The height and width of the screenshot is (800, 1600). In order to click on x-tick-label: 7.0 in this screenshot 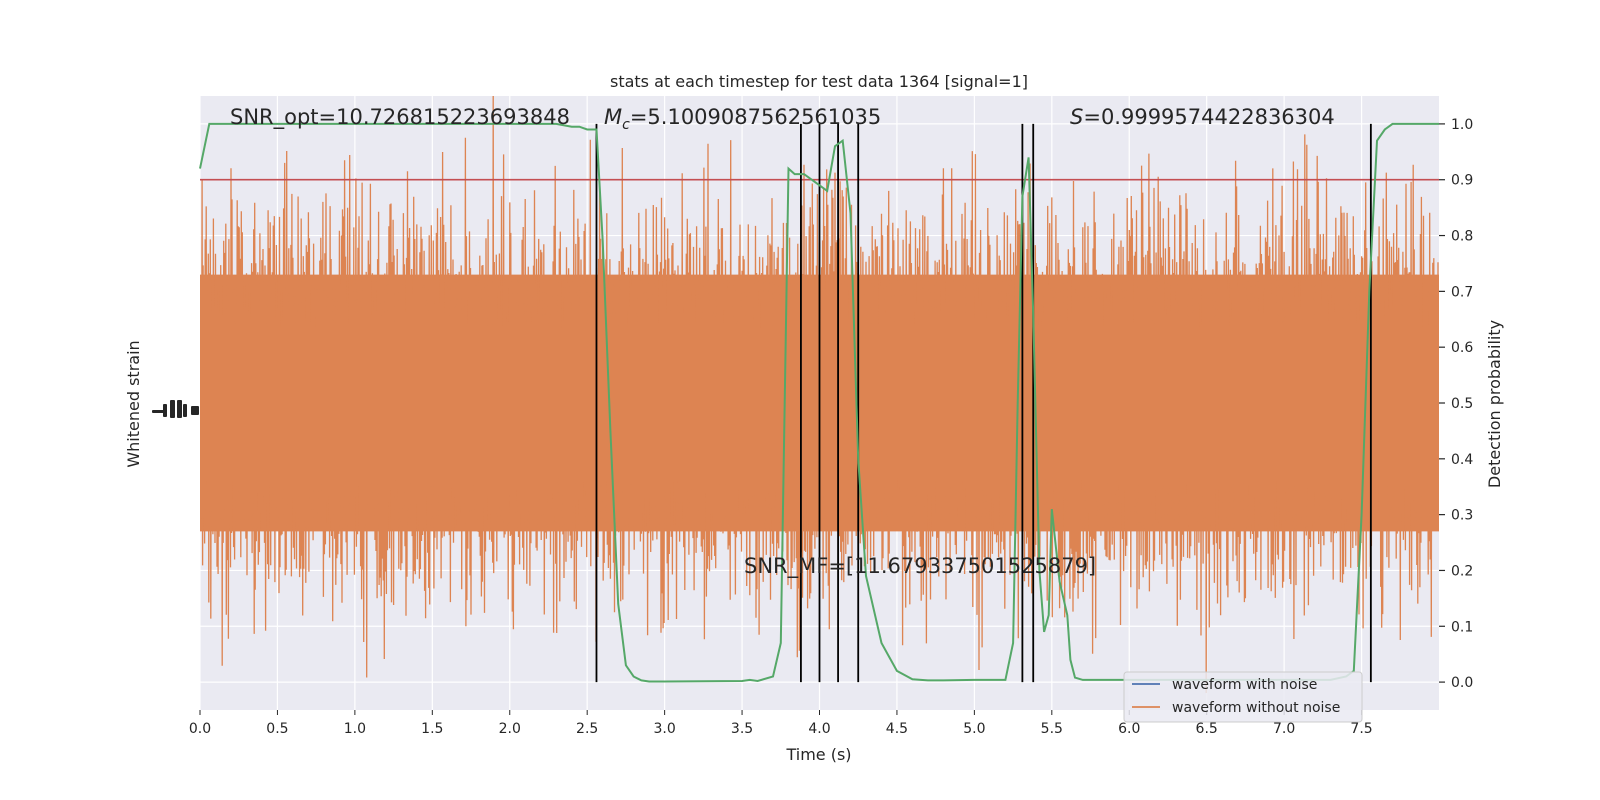, I will do `click(1284, 729)`.